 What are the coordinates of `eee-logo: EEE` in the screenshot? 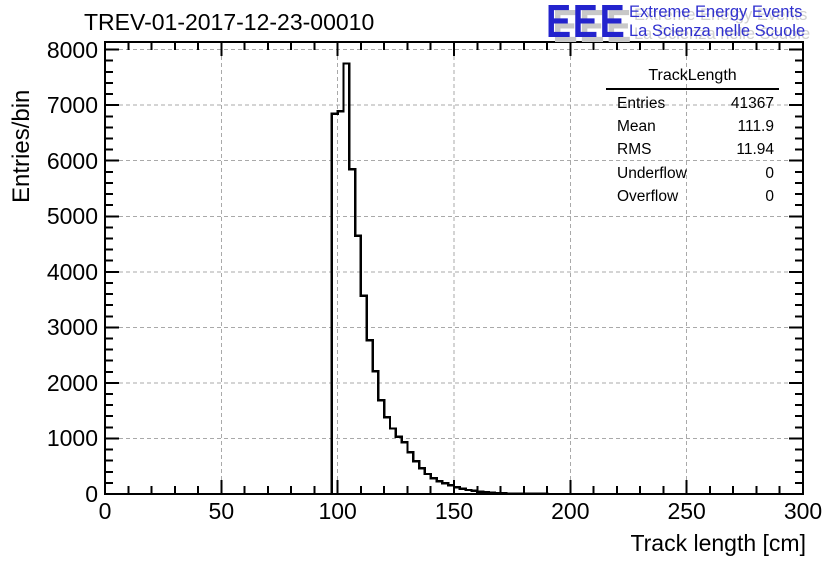 It's located at (586, 23).